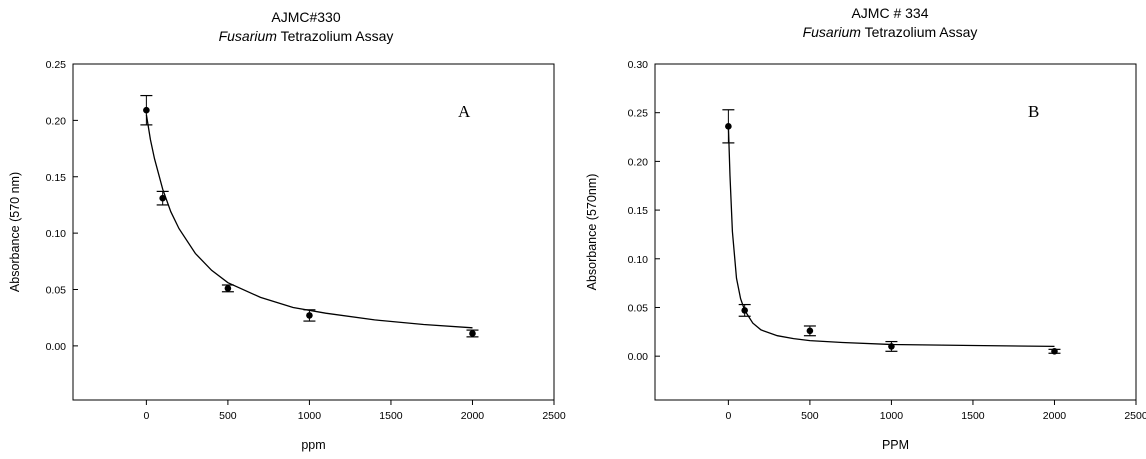 Image resolution: width=1146 pixels, height=459 pixels. I want to click on y-axis-ticks: 0.00 0.05 0.10 0.15 0.20 0.25, so click(62, 206).